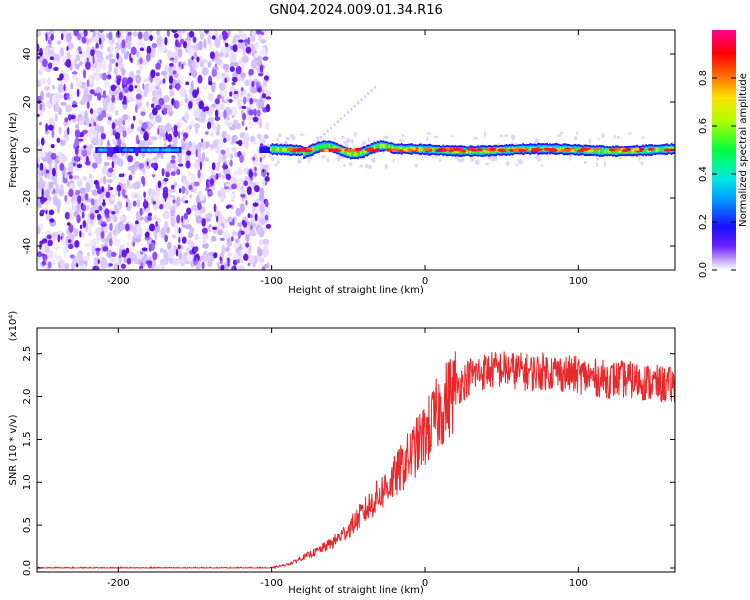 Image resolution: width=750 pixels, height=600 pixels. Describe the element at coordinates (27, 102) in the screenshot. I see `spectrogram-y-tick-label: 20` at that location.